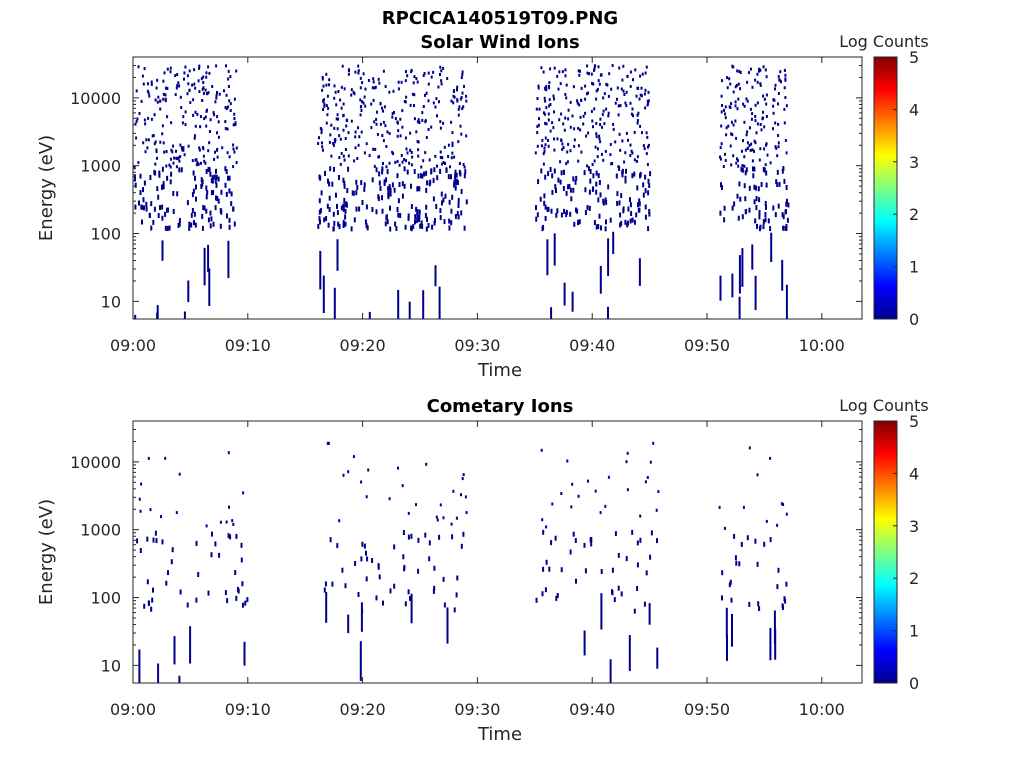 The width and height of the screenshot is (1024, 768). Describe the element at coordinates (914, 57) in the screenshot. I see `colorbar-tick-label: 5` at that location.